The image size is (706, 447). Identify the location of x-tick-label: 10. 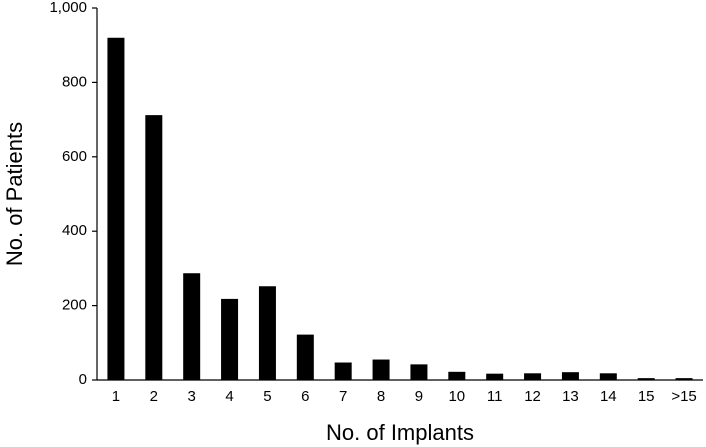
(456, 396).